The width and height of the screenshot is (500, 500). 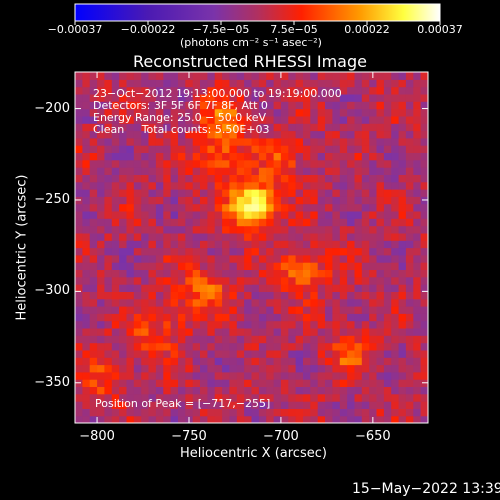 I want to click on x-tick-label: −750, so click(x=189, y=436).